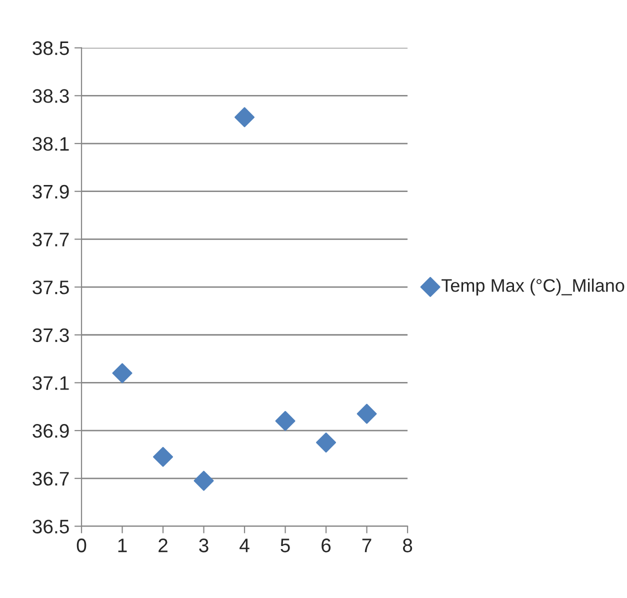 The image size is (627, 598). I want to click on y-tick-label: 37.9, so click(50, 191).